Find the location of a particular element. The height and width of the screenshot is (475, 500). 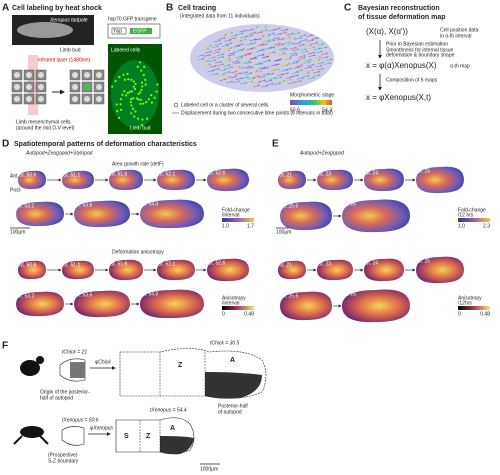

stage-label: St. 54.0 is located at coordinates (149, 294).